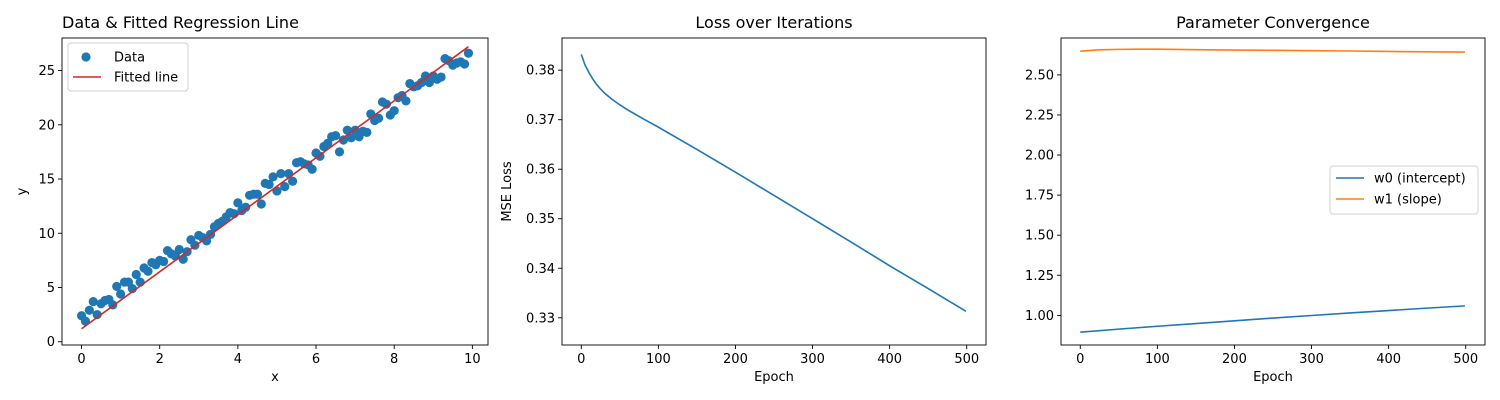 The image size is (1500, 400). What do you see at coordinates (51, 342) in the screenshot?
I see `y-tick-label: 0` at bounding box center [51, 342].